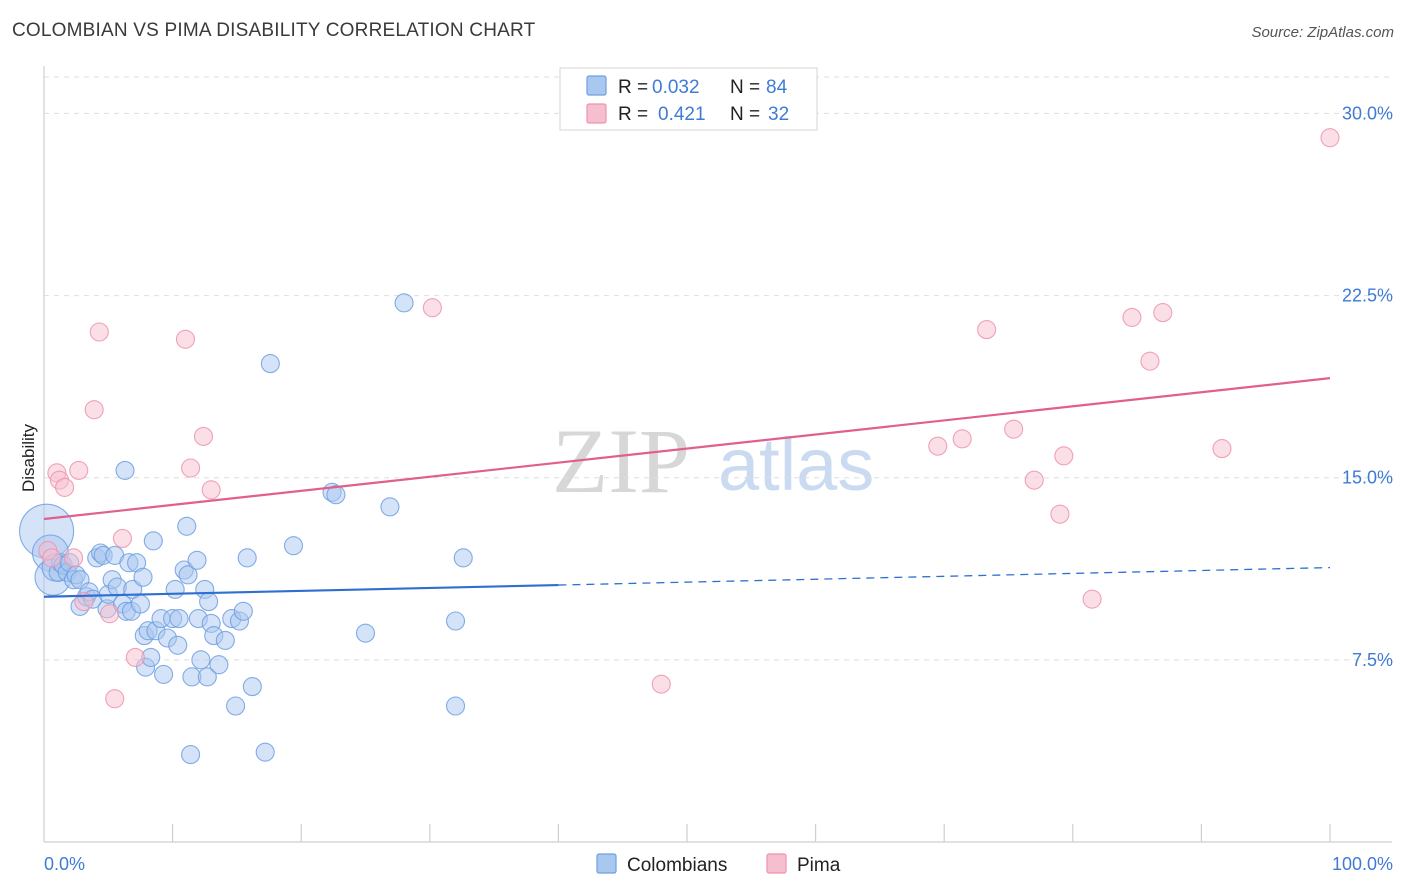 This screenshot has width=1406, height=892. What do you see at coordinates (682, 114) in the screenshot?
I see `legend-r-value: 0.421` at bounding box center [682, 114].